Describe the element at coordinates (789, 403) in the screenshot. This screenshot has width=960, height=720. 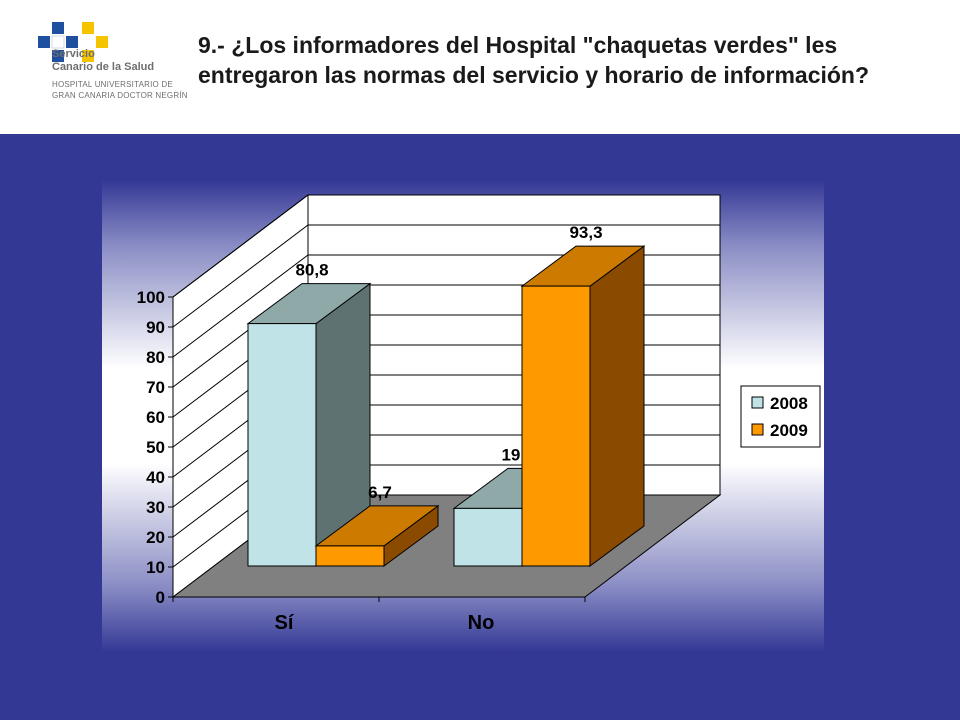
I see `legend-label-2008: 2008` at that location.